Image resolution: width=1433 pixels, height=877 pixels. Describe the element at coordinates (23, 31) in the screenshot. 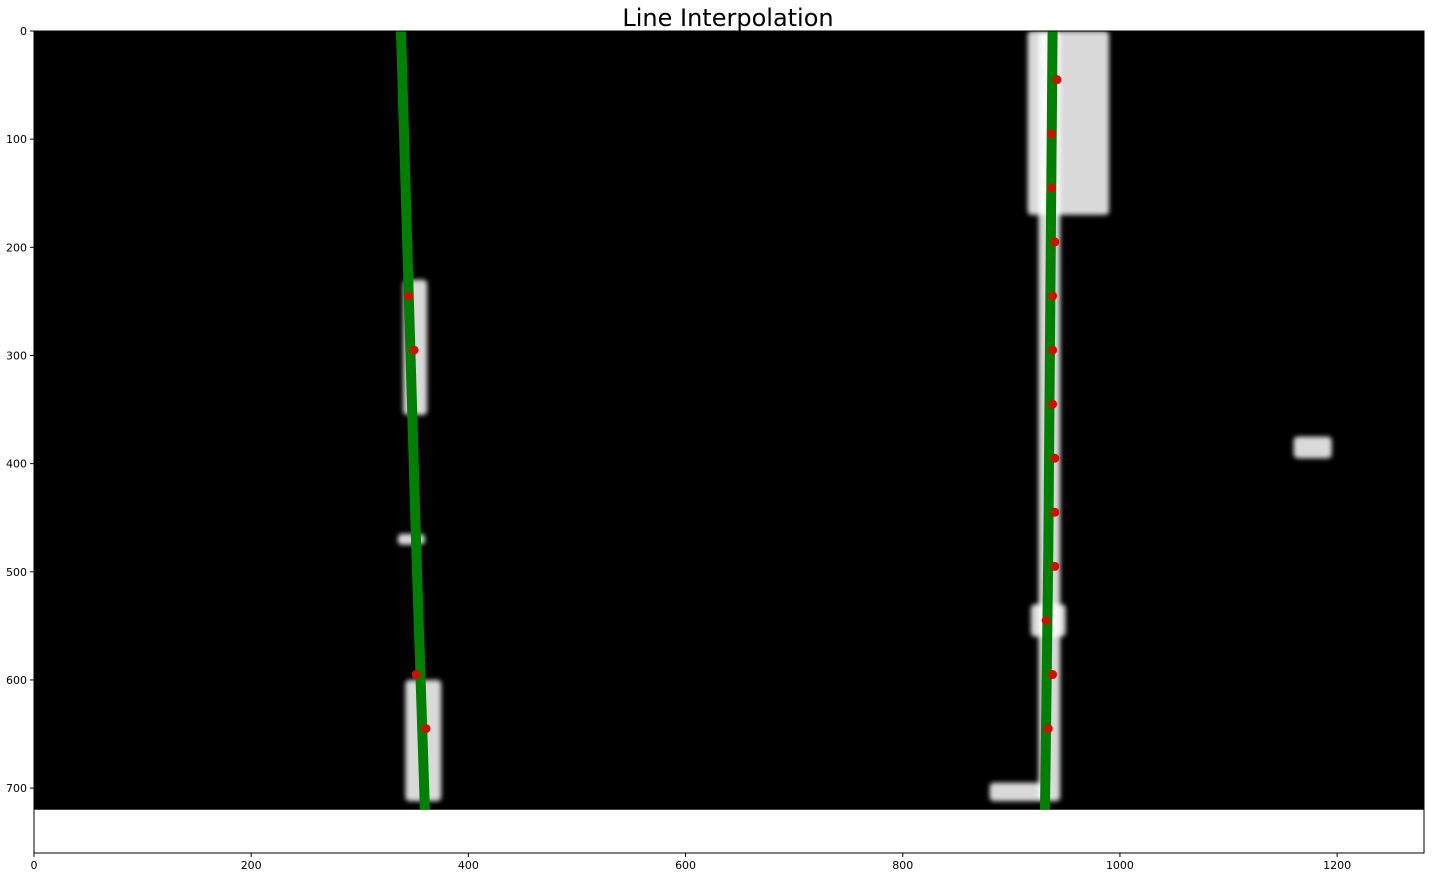

I see `y-tick-label-0: 0` at that location.